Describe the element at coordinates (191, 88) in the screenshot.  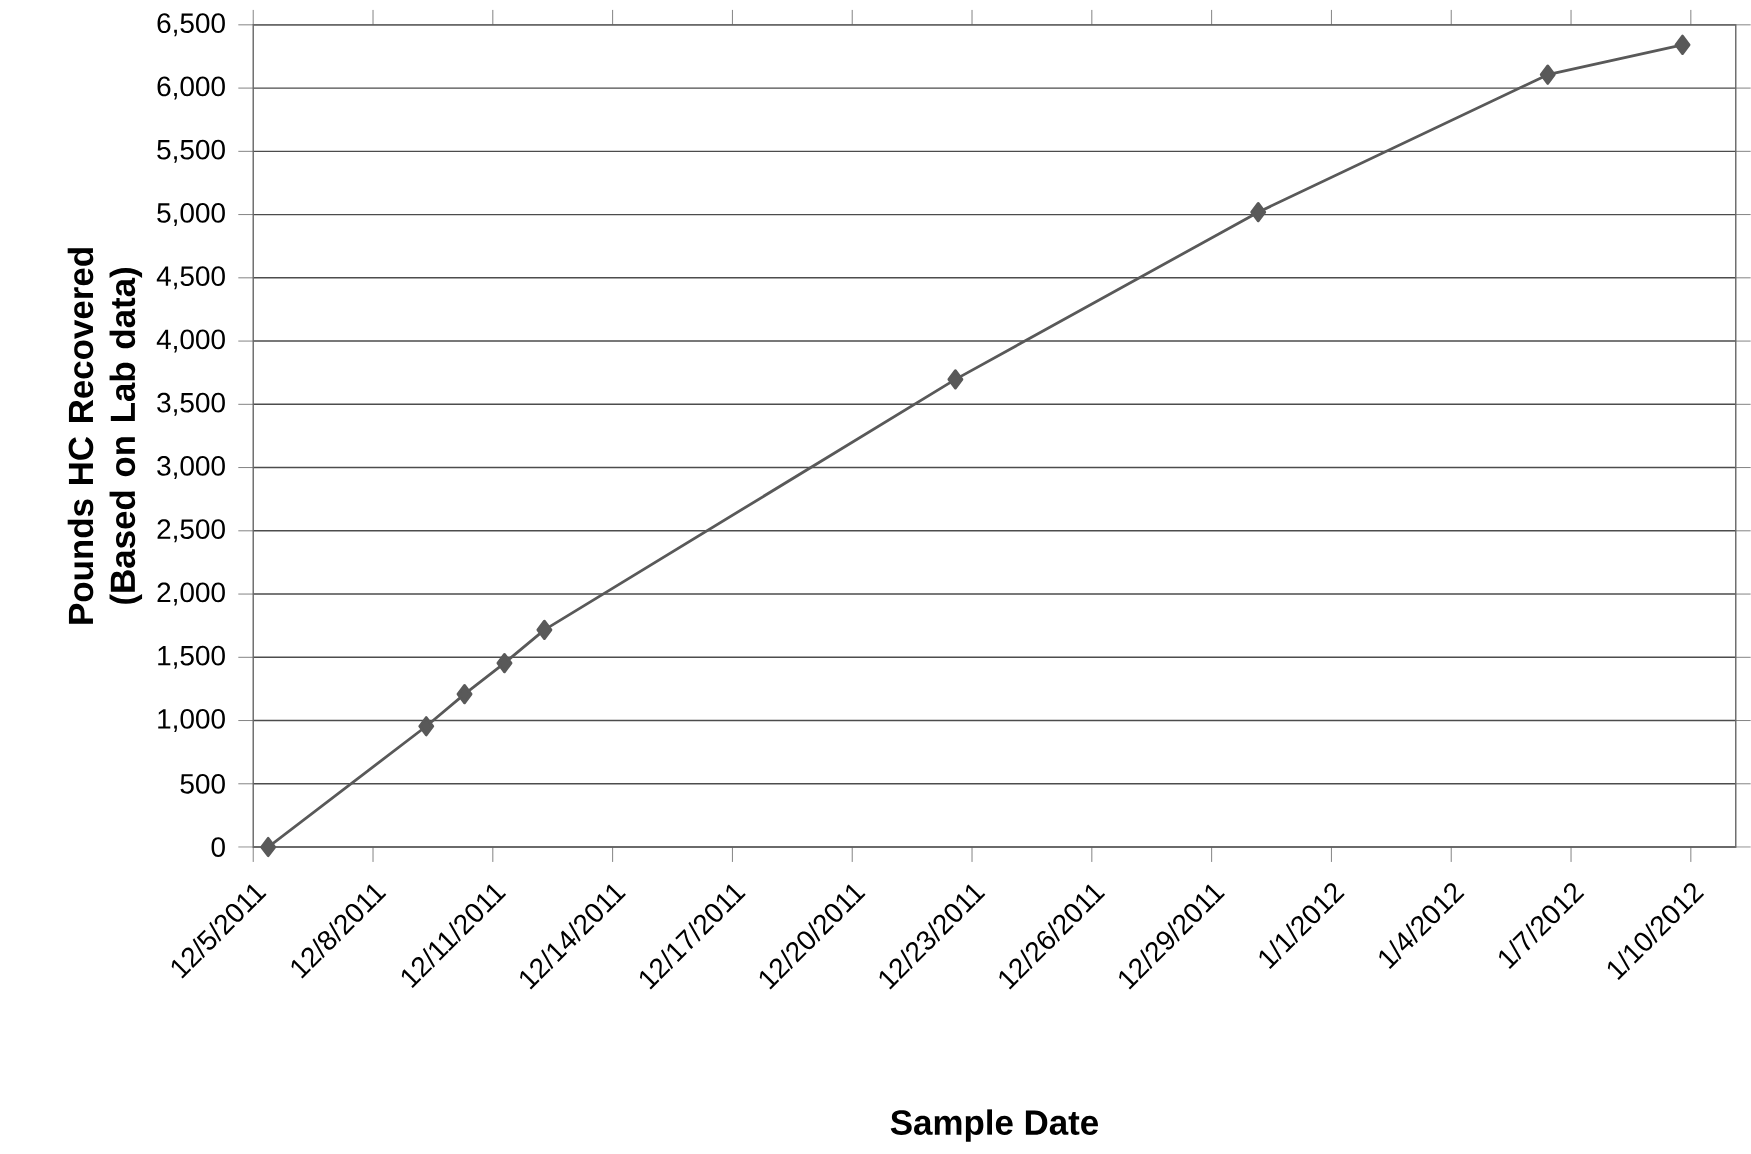
I see `y-tick-label: 6,000` at that location.